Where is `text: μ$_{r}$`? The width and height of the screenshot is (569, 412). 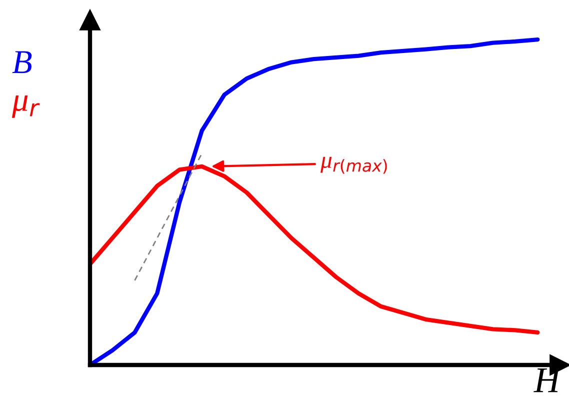 text: μ$_{r}$ is located at coordinates (26, 106).